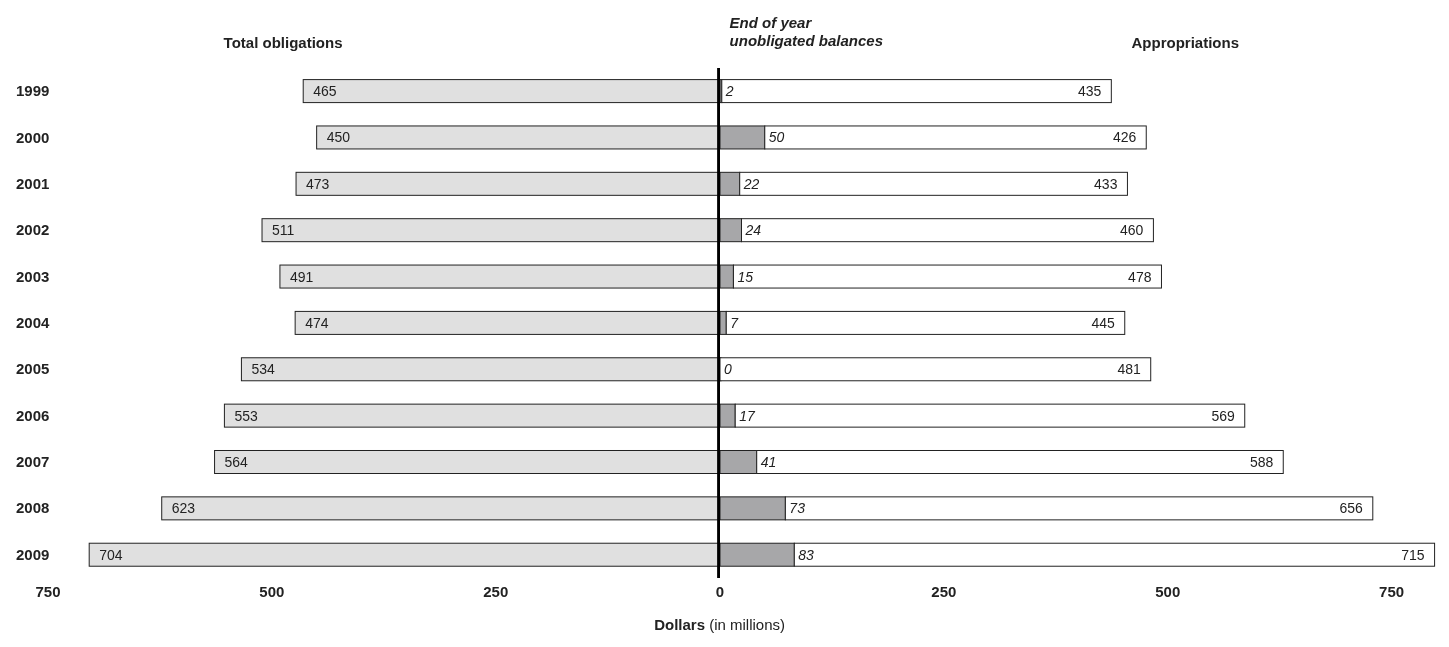 Image resolution: width=1449 pixels, height=647 pixels. Describe the element at coordinates (768, 462) in the screenshot. I see `data-label: 41` at that location.